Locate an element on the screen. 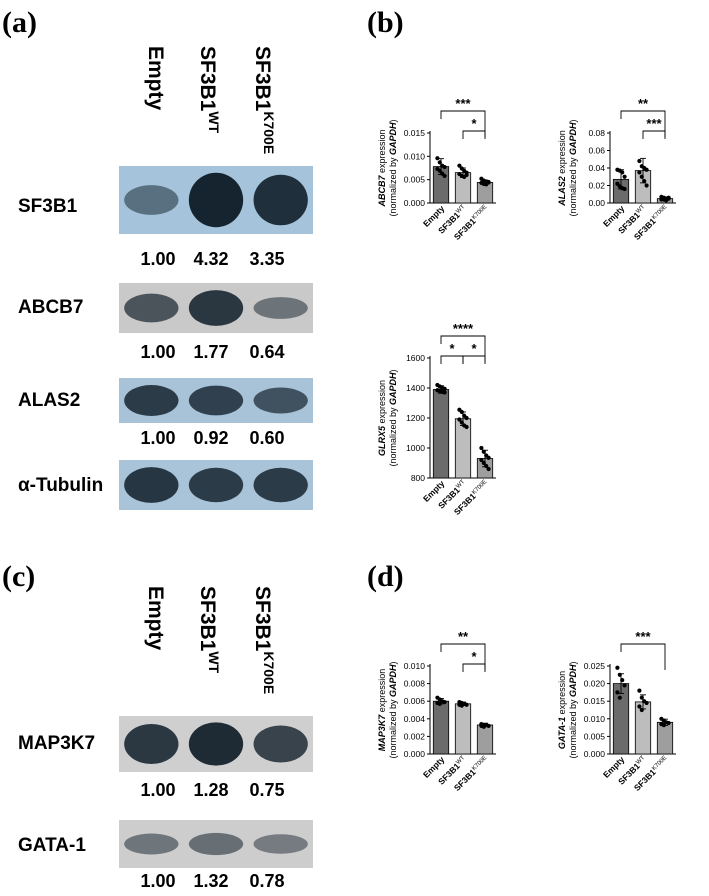  significance-label: *** is located at coordinates (463, 103).